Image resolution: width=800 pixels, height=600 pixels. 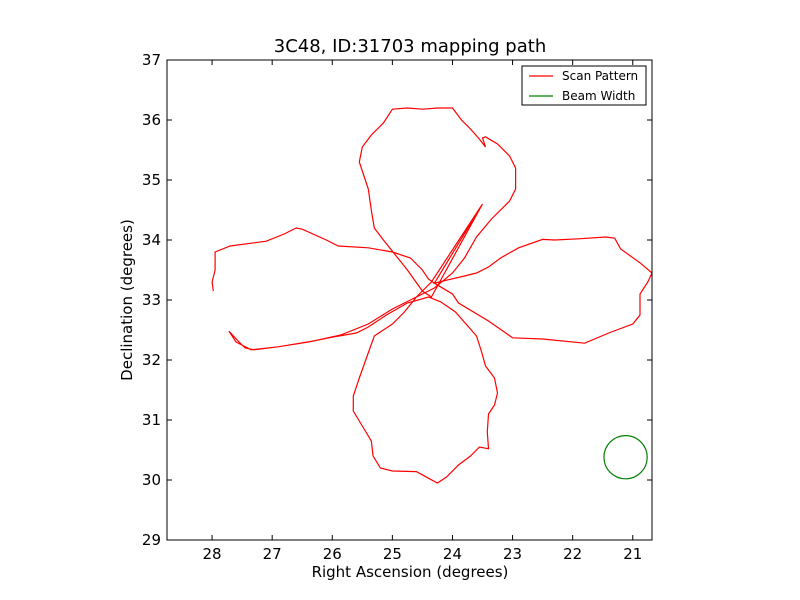 What do you see at coordinates (452, 554) in the screenshot?
I see `x-tick-label: 24` at bounding box center [452, 554].